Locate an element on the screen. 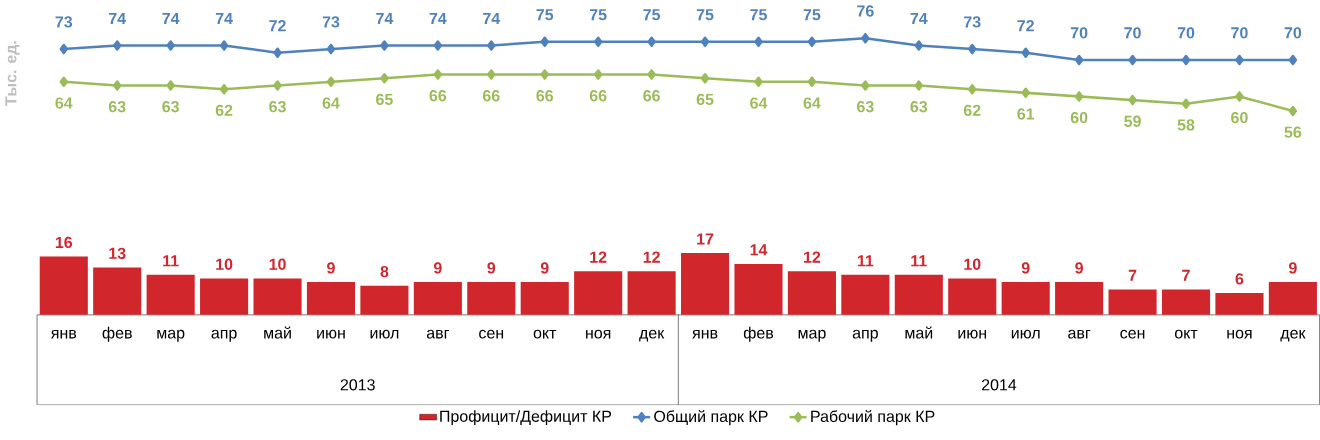 This screenshot has height=440, width=1320. data-label: 6 is located at coordinates (1239, 279).